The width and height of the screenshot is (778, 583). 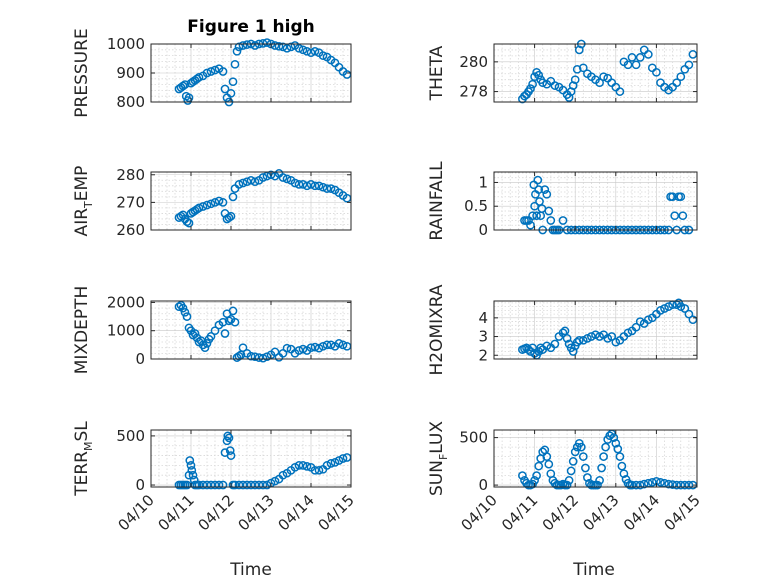 I want to click on y-axis-label-subscript: F, so click(x=443, y=457).